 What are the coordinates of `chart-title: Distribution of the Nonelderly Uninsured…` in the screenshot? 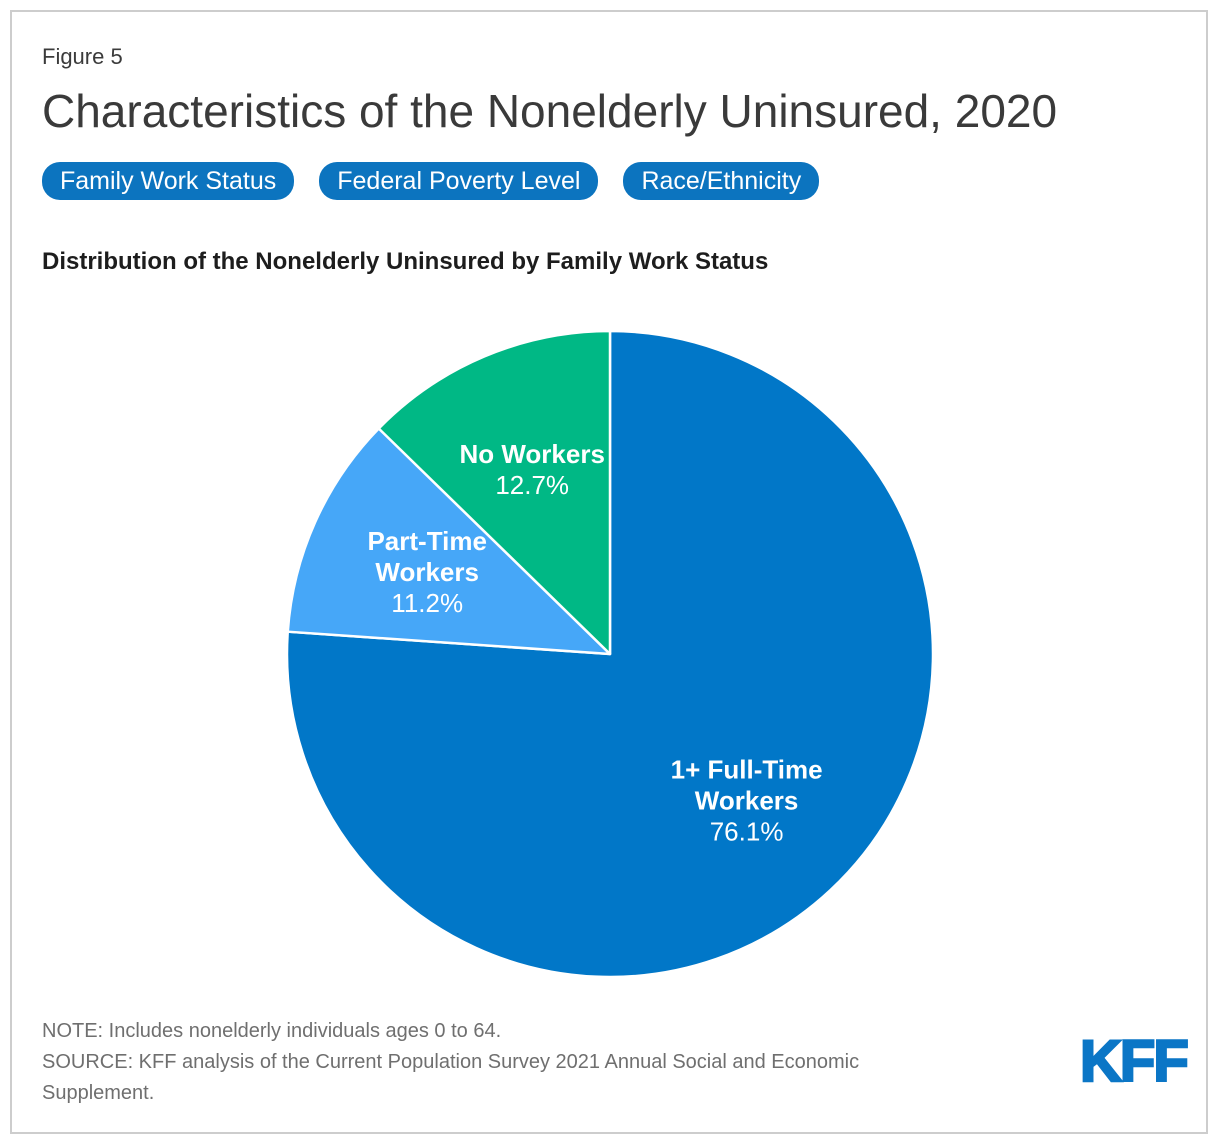 It's located at (405, 261).